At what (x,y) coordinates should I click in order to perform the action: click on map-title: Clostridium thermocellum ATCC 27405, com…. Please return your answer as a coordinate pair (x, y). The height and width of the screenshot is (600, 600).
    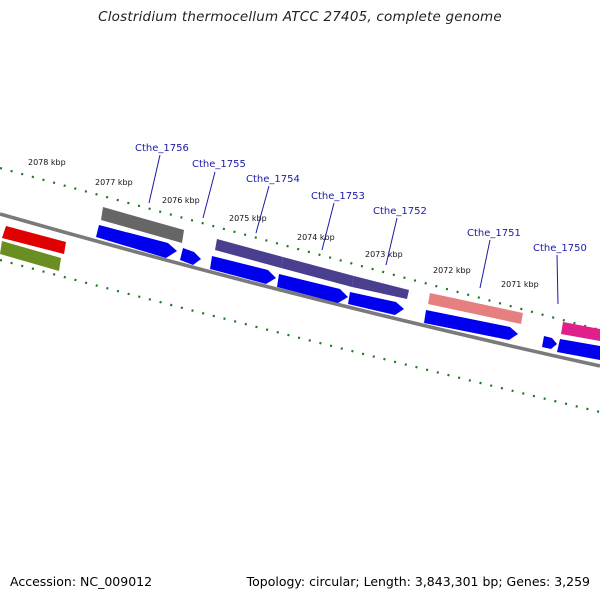
    Looking at the image, I should click on (300, 17).